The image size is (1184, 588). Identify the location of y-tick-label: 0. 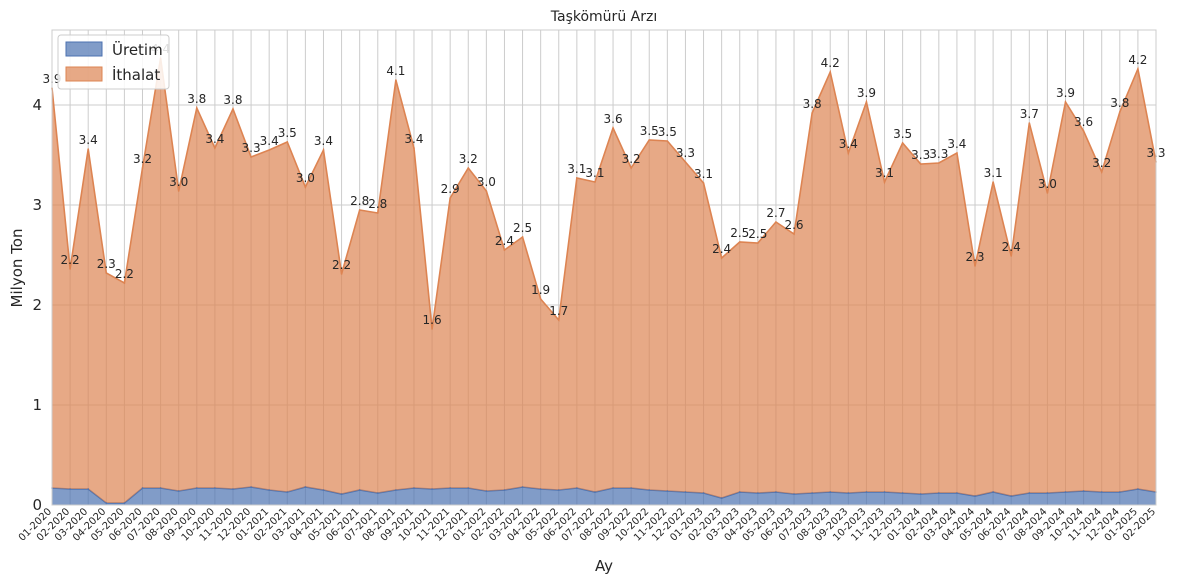
(37, 505).